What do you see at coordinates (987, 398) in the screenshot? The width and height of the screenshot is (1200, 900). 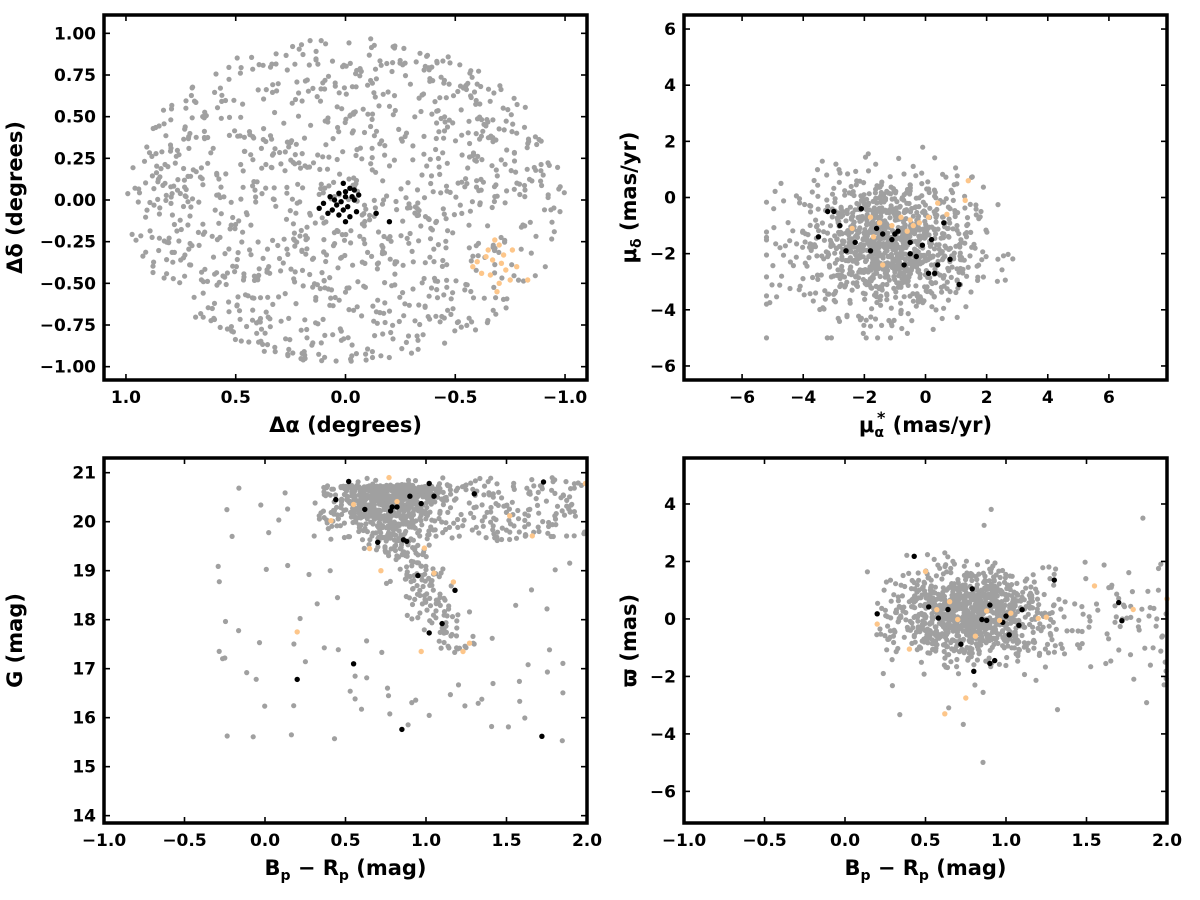 I see `x-tick-label: 2` at bounding box center [987, 398].